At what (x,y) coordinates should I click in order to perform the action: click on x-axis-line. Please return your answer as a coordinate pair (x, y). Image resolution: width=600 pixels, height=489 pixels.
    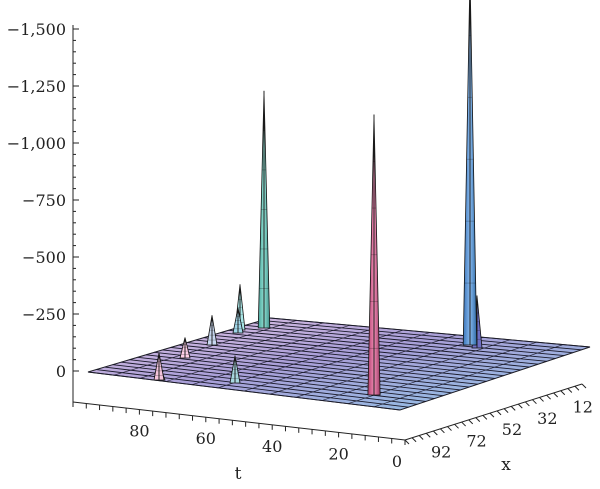
    Looking at the image, I should click on (493, 412).